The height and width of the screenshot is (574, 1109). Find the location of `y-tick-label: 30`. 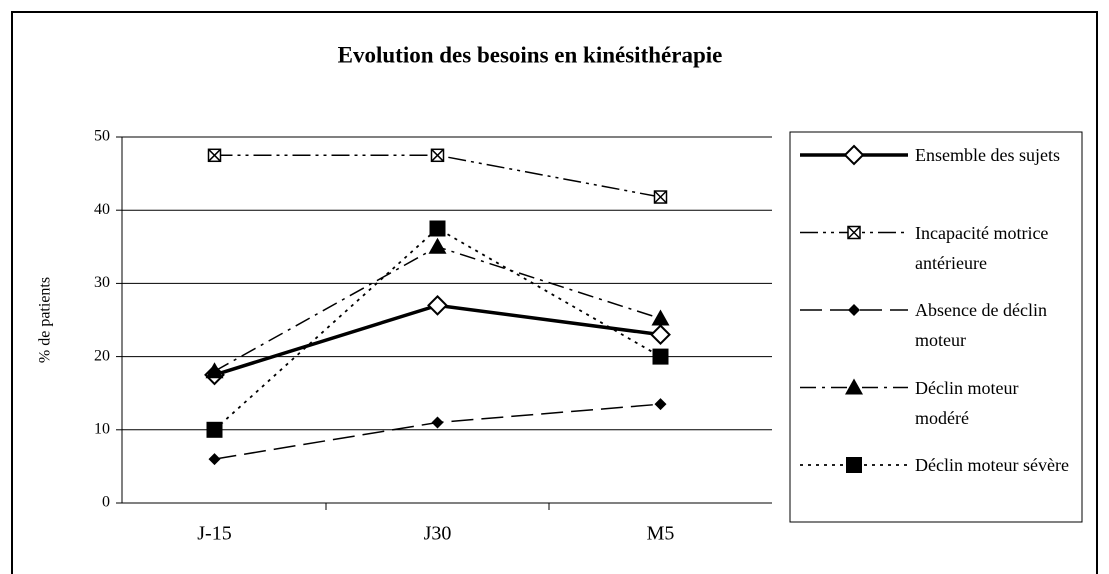

y-tick-label: 30 is located at coordinates (102, 282).